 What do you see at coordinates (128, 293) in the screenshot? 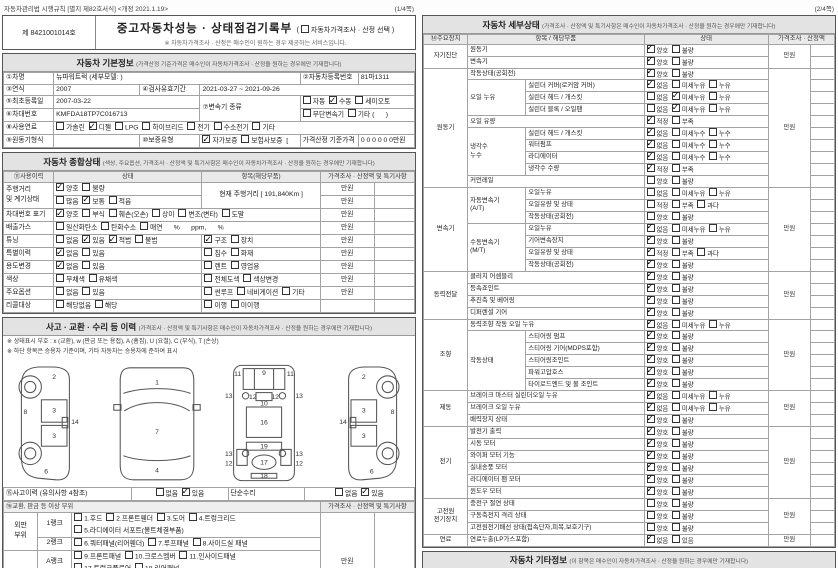
I see `field-value: 없음 있음` at bounding box center [128, 293].